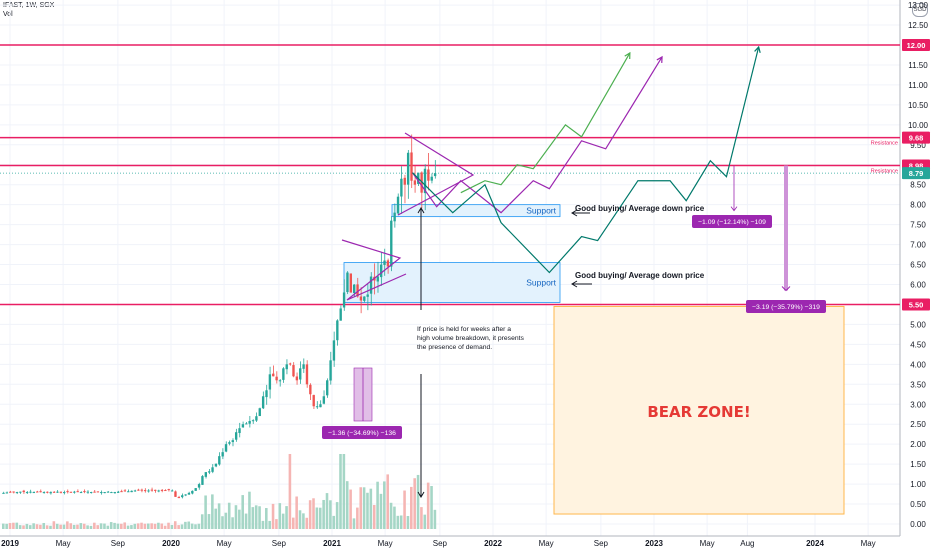 The height and width of the screenshot is (550, 932). Describe the element at coordinates (916, 173) in the screenshot. I see `last-price-label: 8.79` at that location.